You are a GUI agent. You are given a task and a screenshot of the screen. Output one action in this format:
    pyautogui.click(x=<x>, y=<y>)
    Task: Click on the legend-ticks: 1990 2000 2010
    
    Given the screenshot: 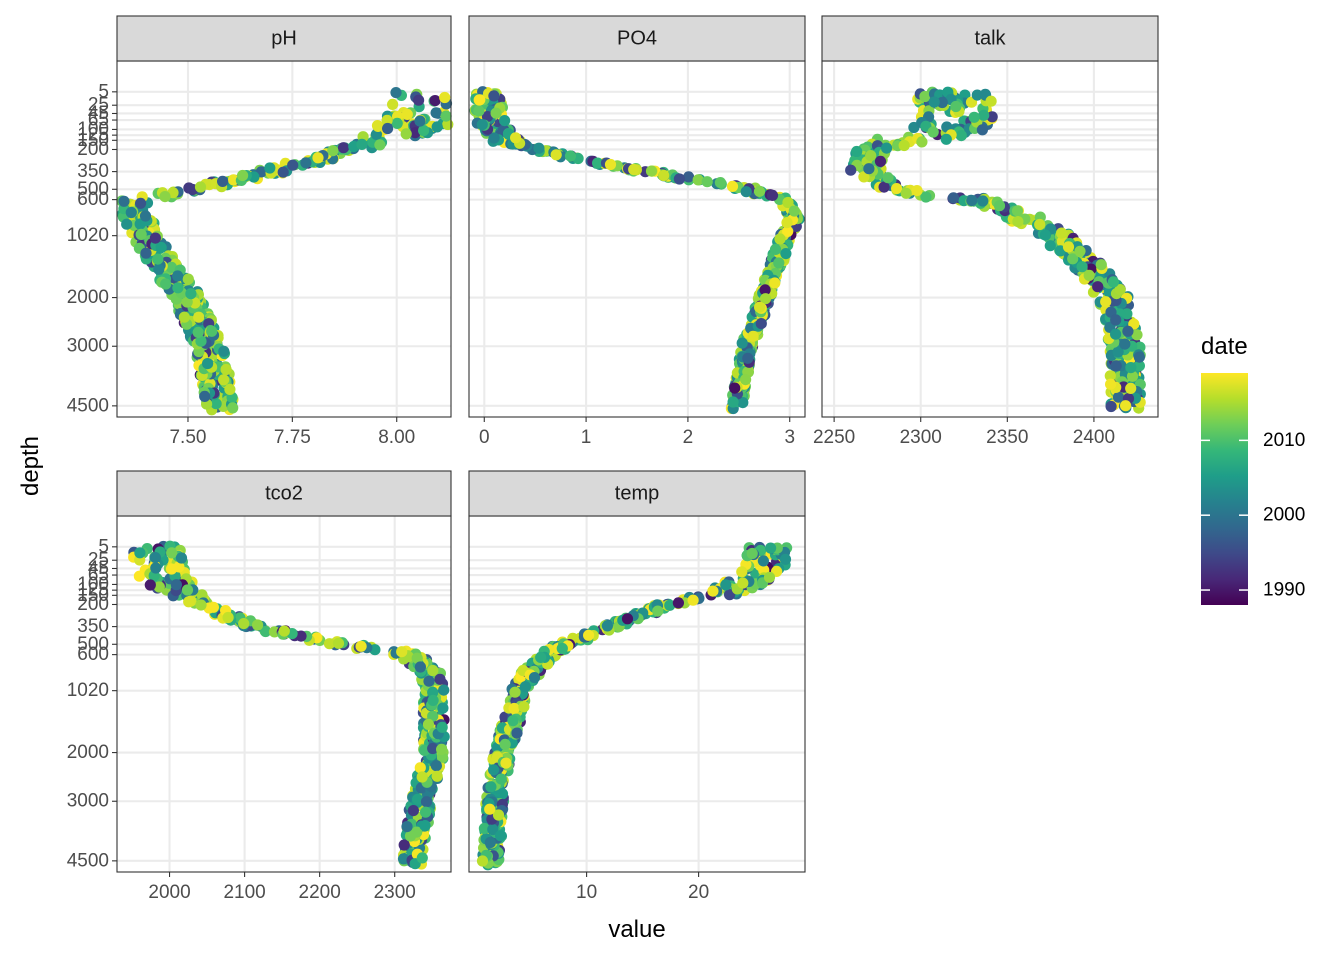 What is the action you would take?
    pyautogui.click(x=1253, y=515)
    